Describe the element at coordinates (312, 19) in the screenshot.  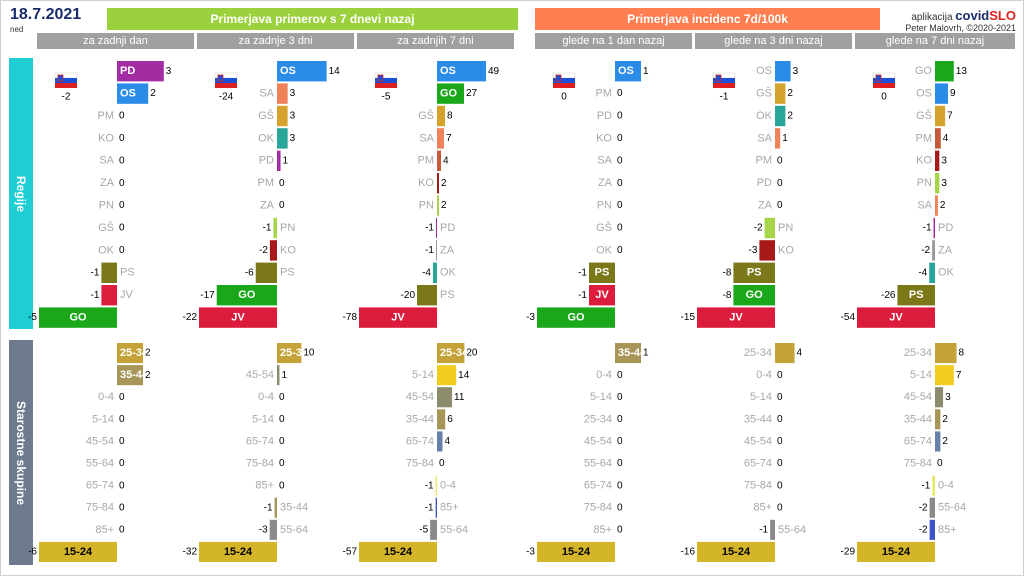
I see `banner-cases-comparison: Primerjava primerov s 7 dnevi nazaj` at that location.